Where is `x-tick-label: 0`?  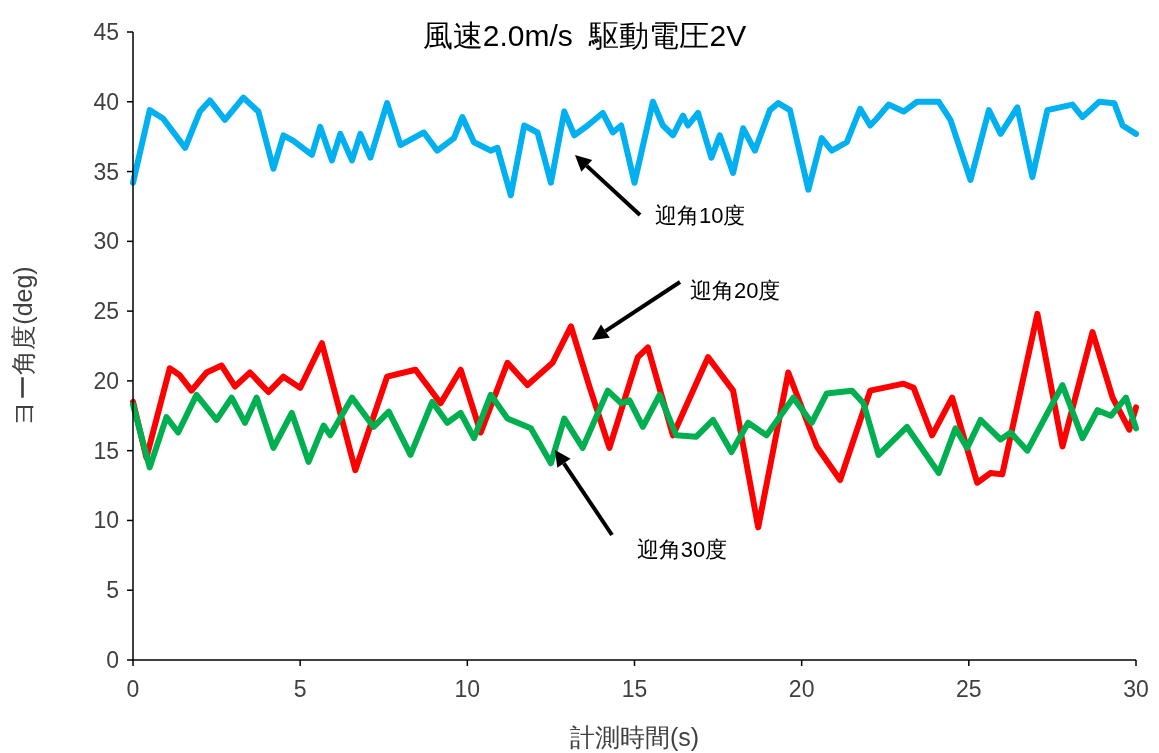 x-tick-label: 0 is located at coordinates (133, 689).